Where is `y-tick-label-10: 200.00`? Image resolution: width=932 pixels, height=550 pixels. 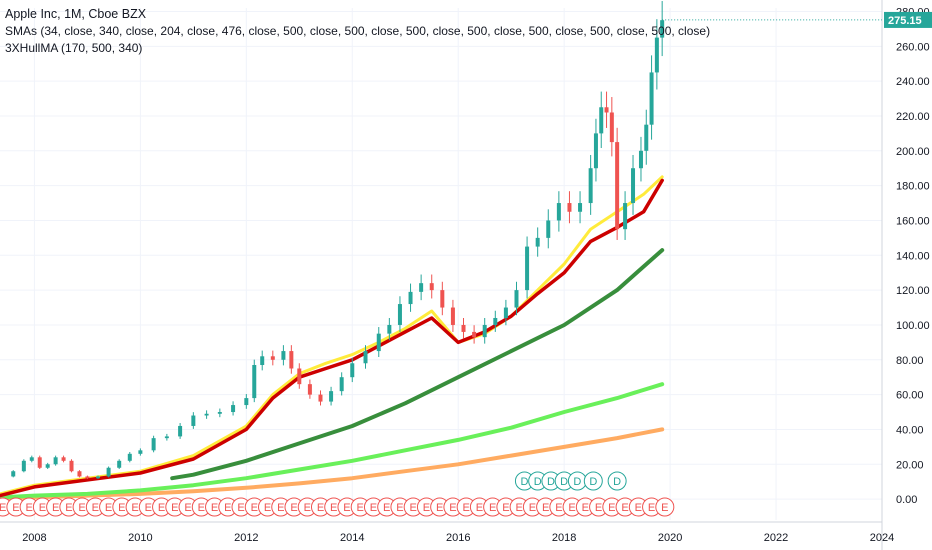
y-tick-label-10: 200.00 is located at coordinates (913, 152).